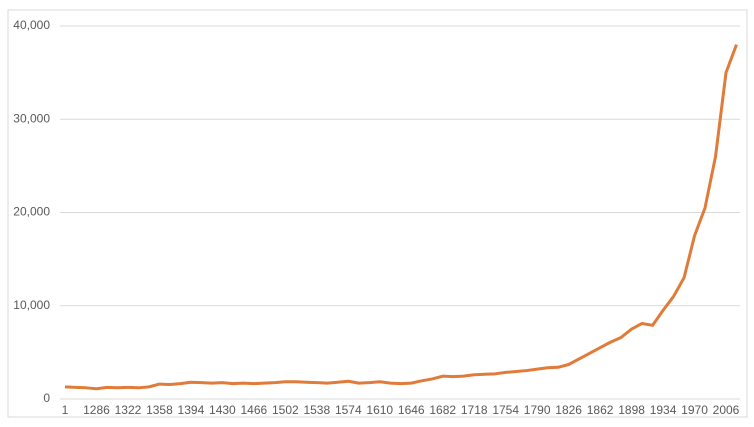  I want to click on y-tick-label: 0, so click(46, 398).